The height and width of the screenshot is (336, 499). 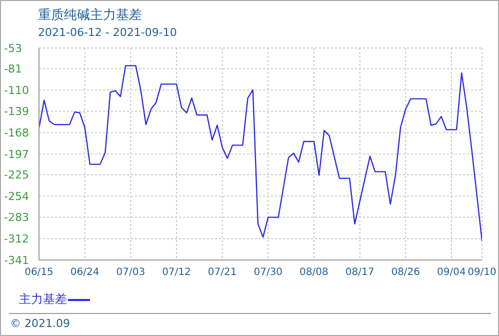 What do you see at coordinates (16, 239) in the screenshot?
I see `y-tick-label: -312` at bounding box center [16, 239].